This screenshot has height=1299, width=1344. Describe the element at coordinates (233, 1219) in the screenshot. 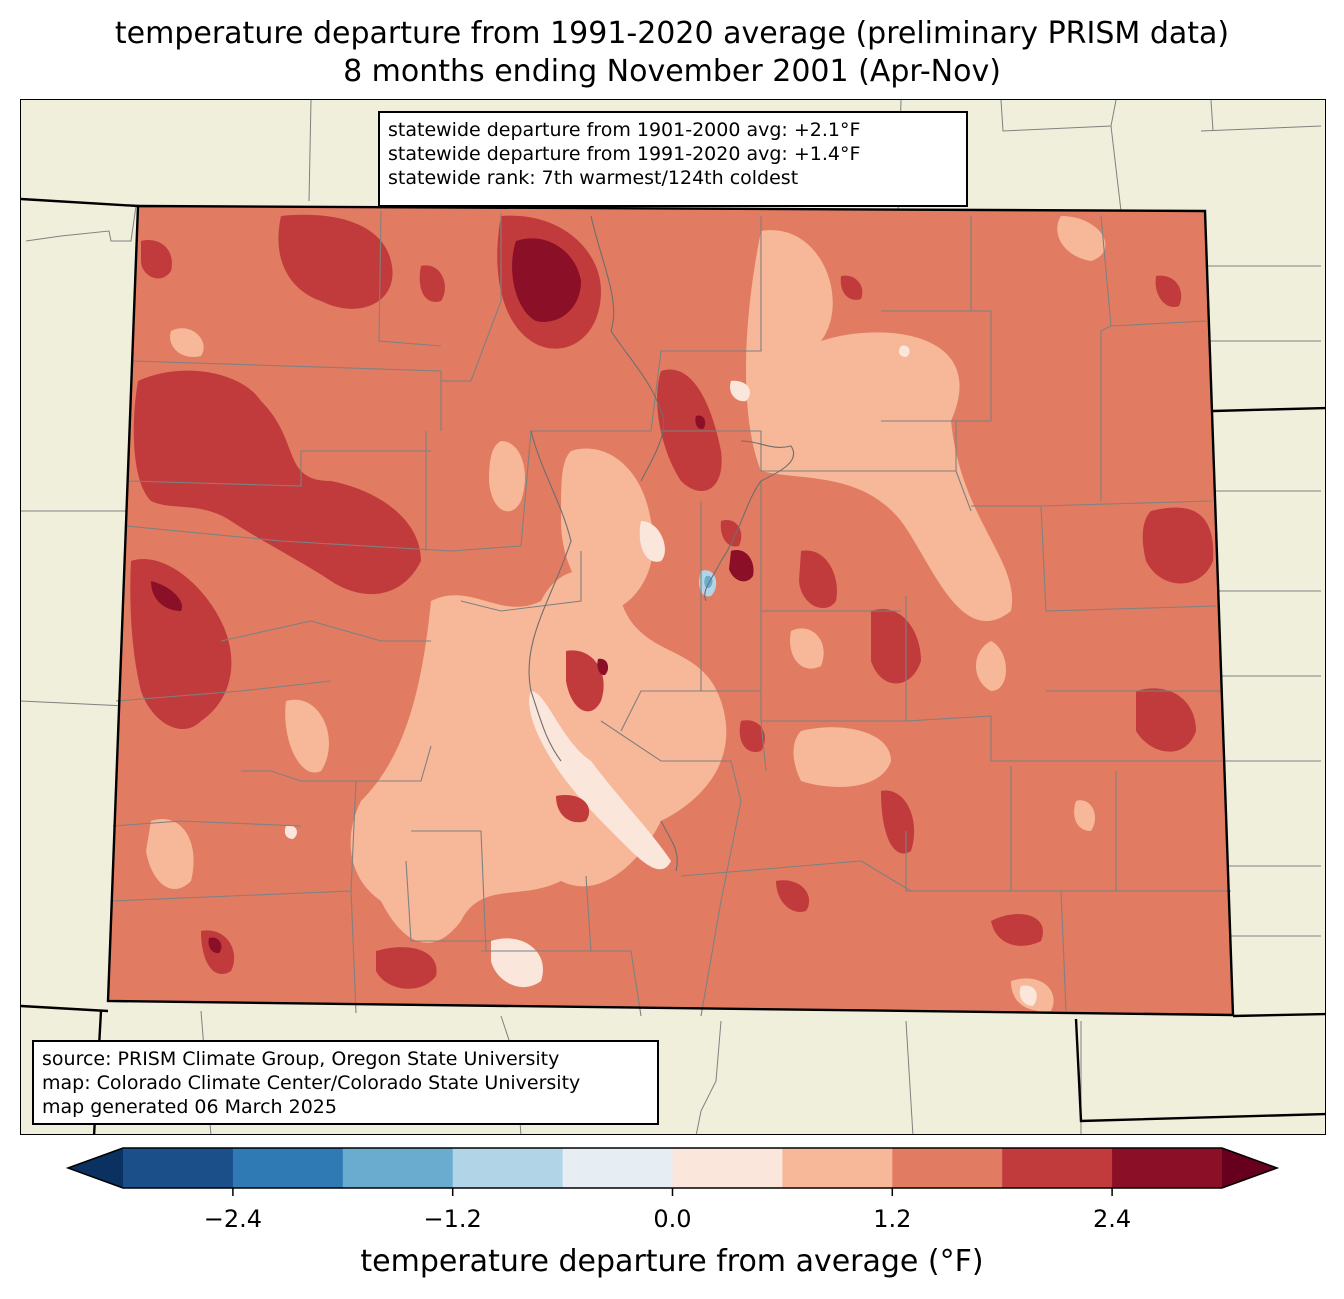

I see `colorbar-tick-label: −2.4` at that location.